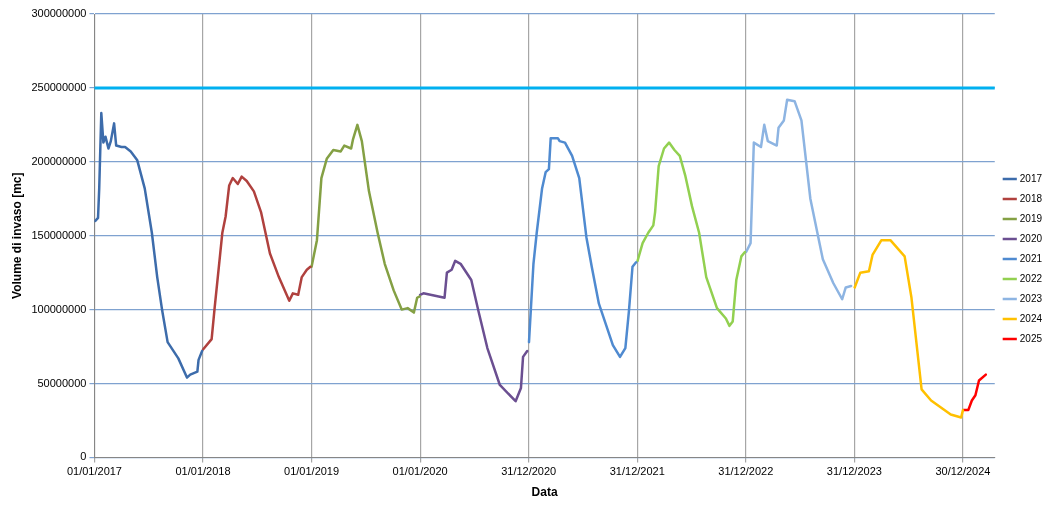 The image size is (1062, 508). What do you see at coordinates (59, 13) in the screenshot?
I see `y-tick-label: 300000000` at bounding box center [59, 13].